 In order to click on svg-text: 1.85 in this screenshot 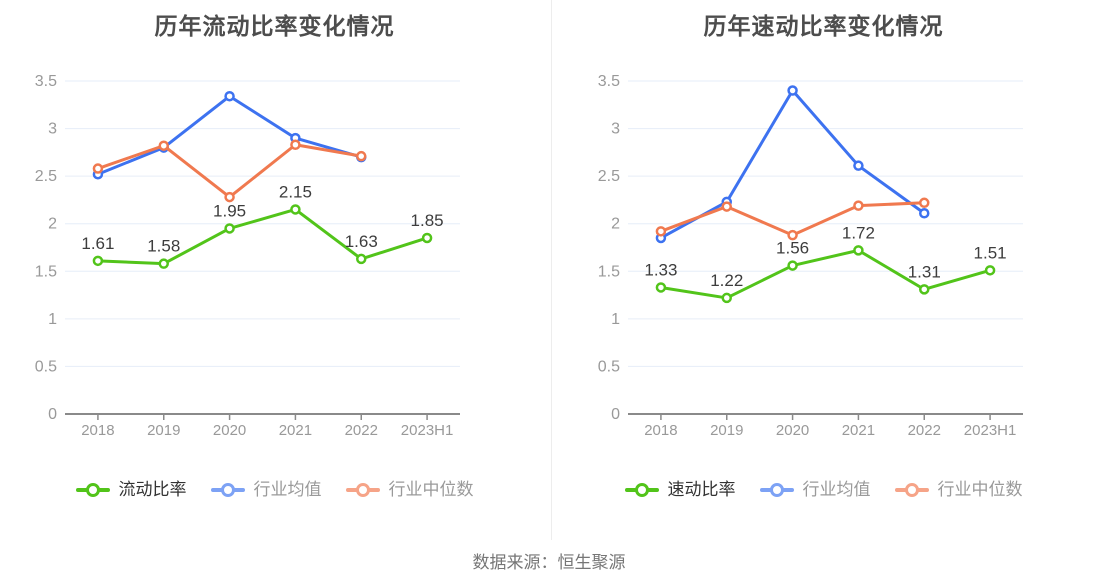, I will do `click(427, 220)`.